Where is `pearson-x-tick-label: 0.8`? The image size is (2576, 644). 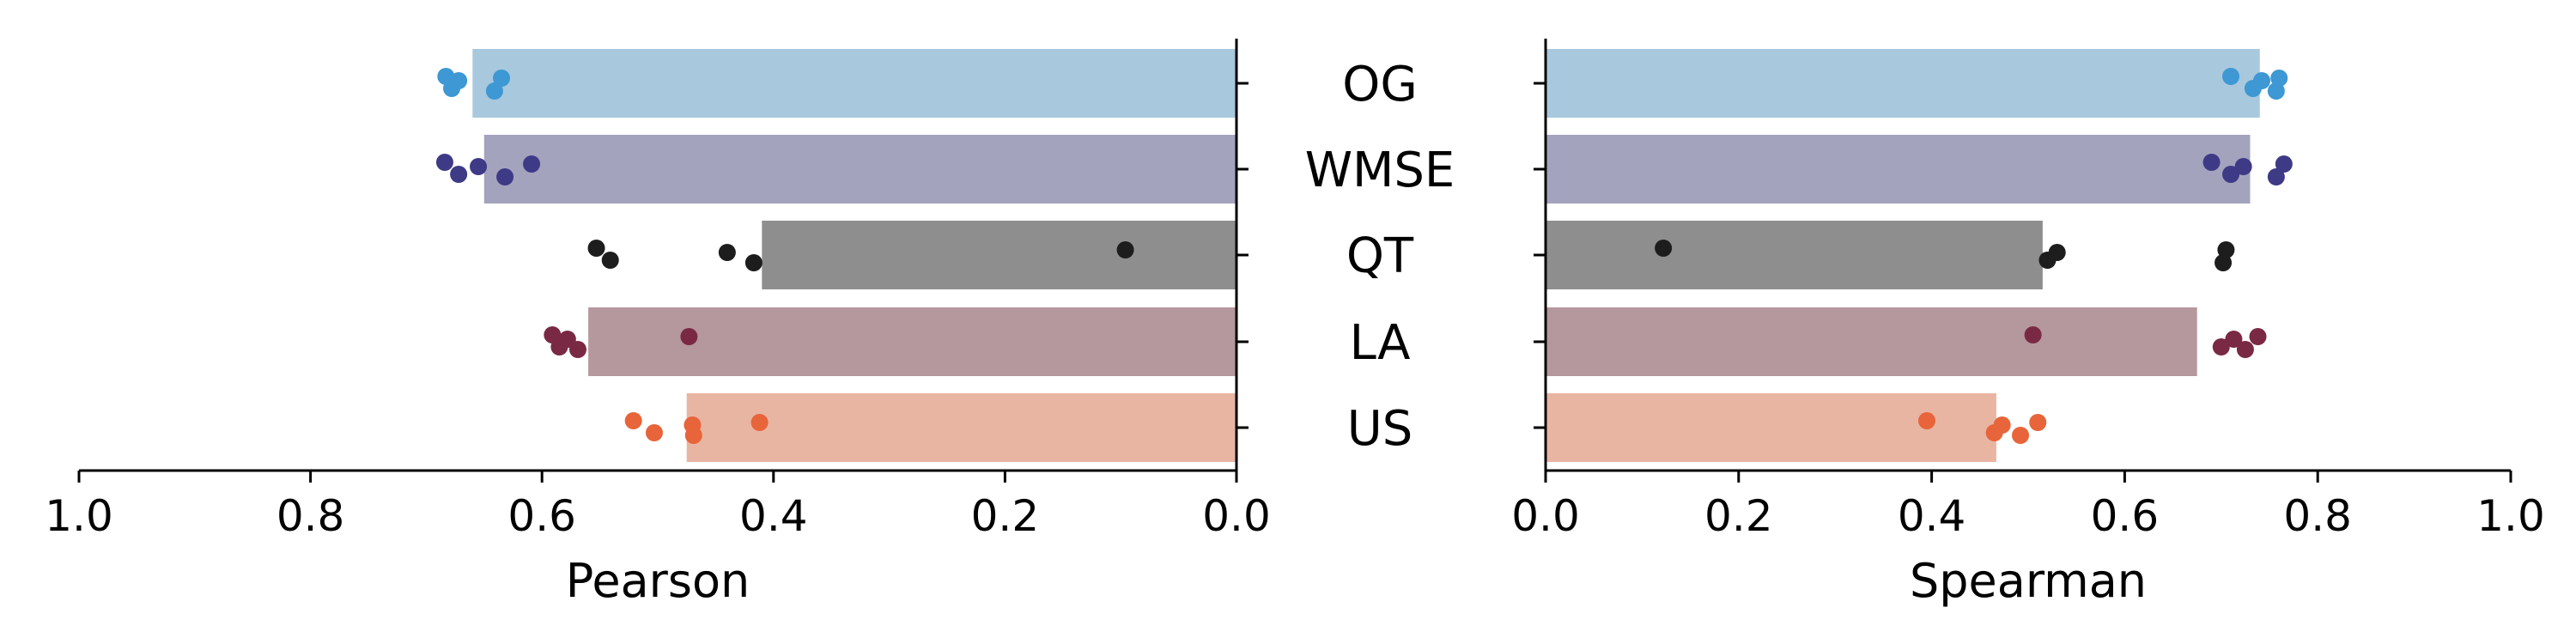
pearson-x-tick-label: 0.8 is located at coordinates (311, 516).